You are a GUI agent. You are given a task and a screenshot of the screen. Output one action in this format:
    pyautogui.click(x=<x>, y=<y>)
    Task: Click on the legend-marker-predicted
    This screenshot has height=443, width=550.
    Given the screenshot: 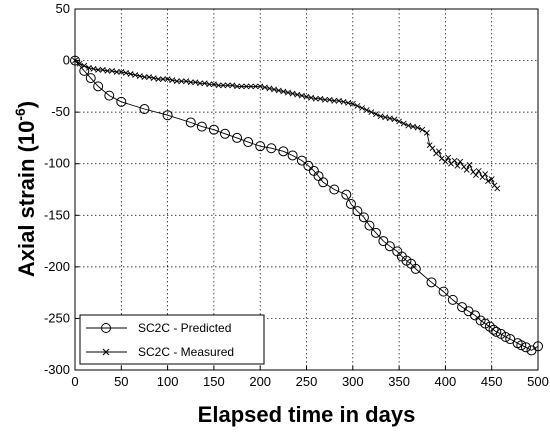 What is the action you would take?
    pyautogui.click(x=106, y=328)
    